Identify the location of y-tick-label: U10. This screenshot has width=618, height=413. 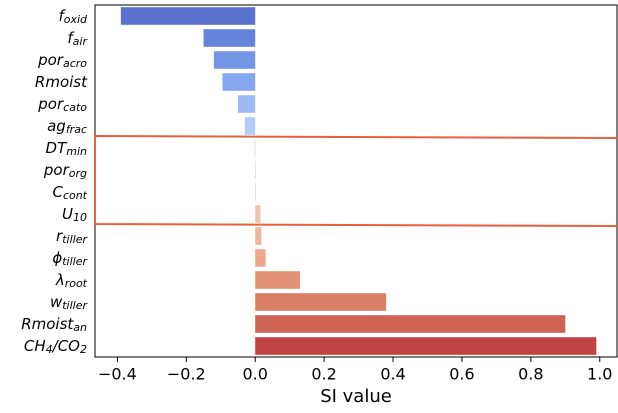
(74, 215).